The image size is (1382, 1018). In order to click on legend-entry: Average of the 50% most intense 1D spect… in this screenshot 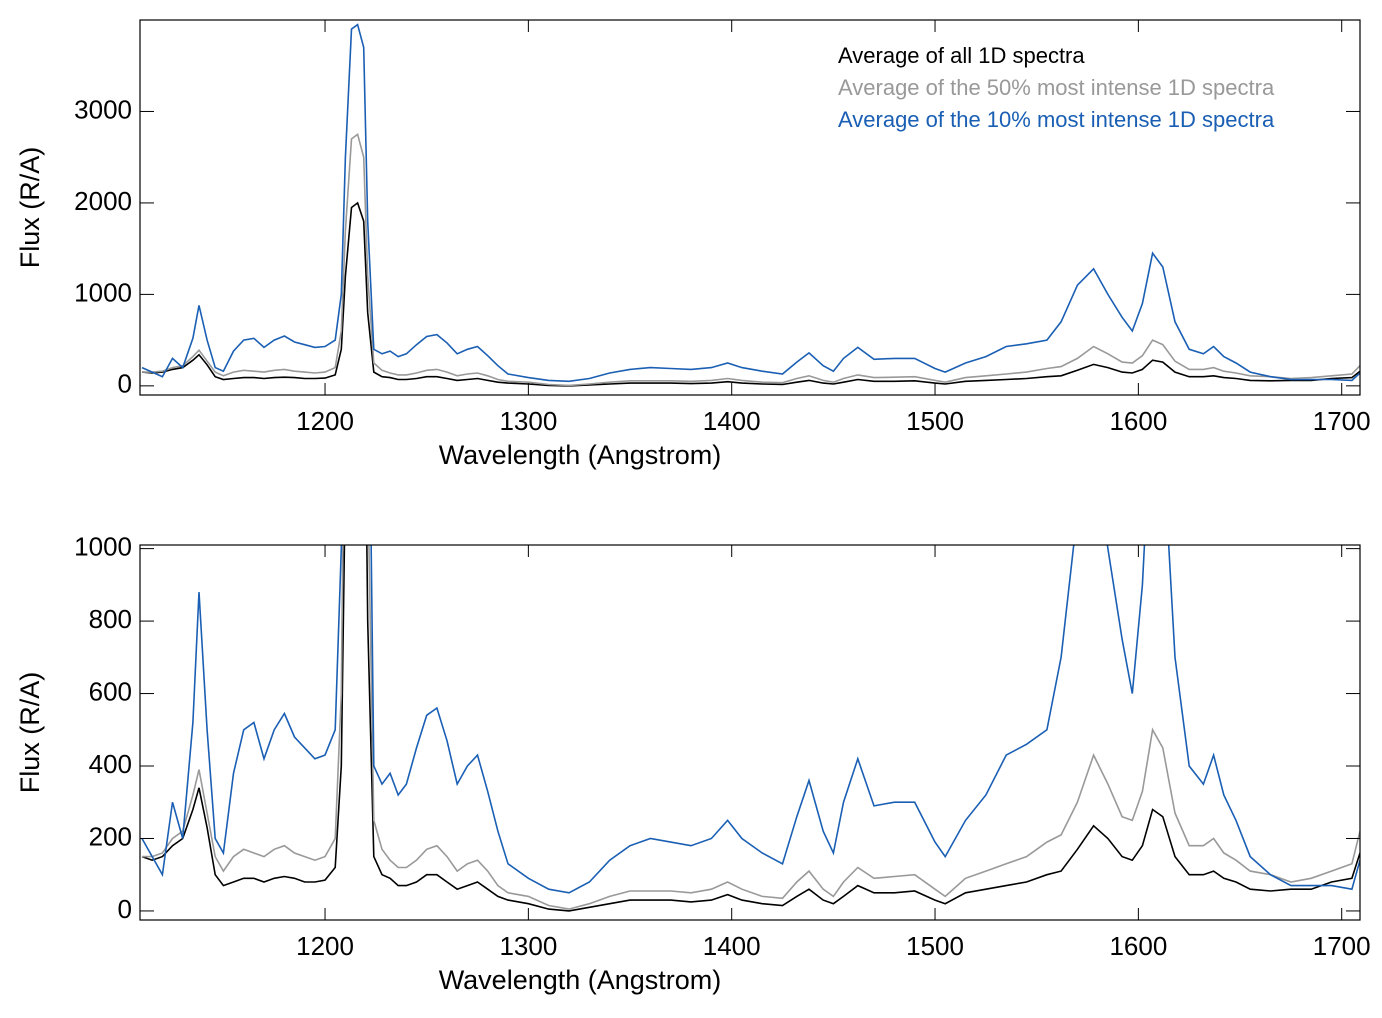, I will do `click(1056, 87)`.